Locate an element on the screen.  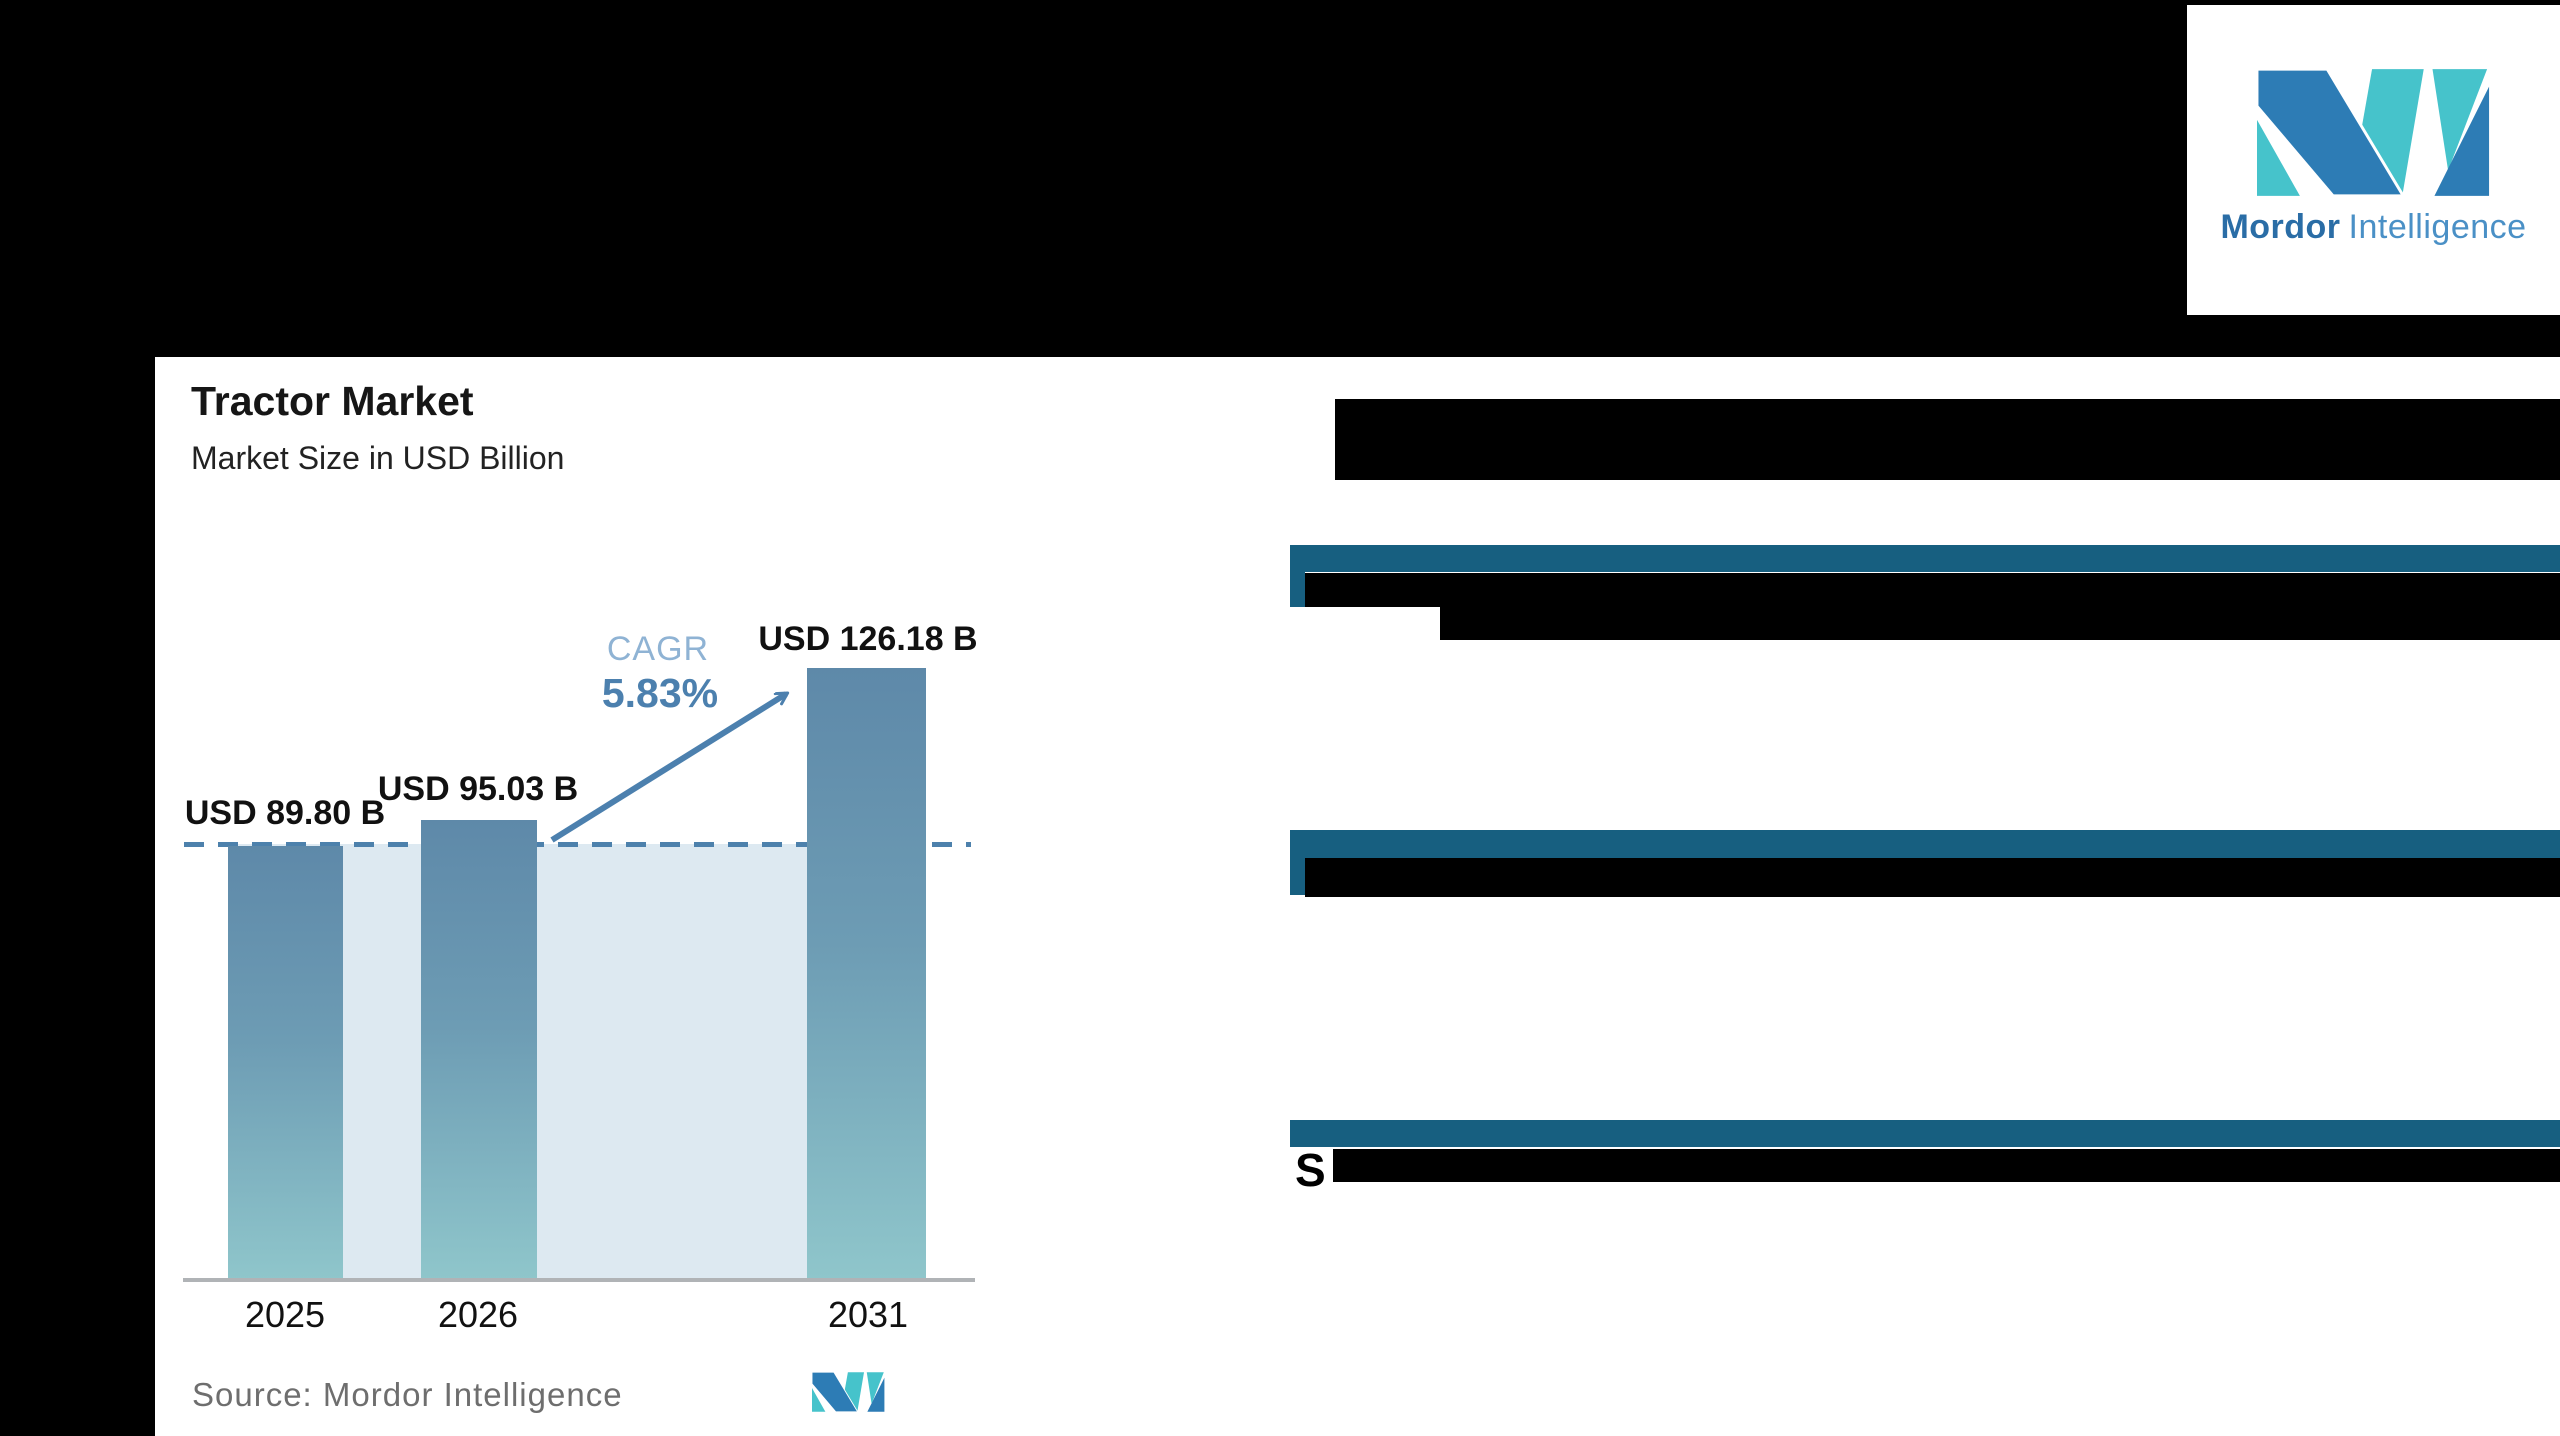
logo-card: Mordor Intelligence is located at coordinates (2373, 160).